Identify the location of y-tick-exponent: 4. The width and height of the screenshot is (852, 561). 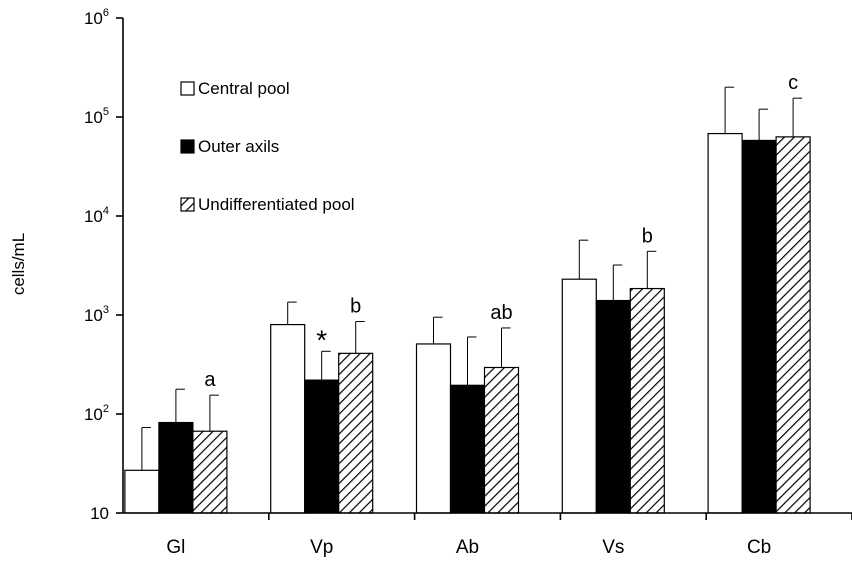
(106, 211).